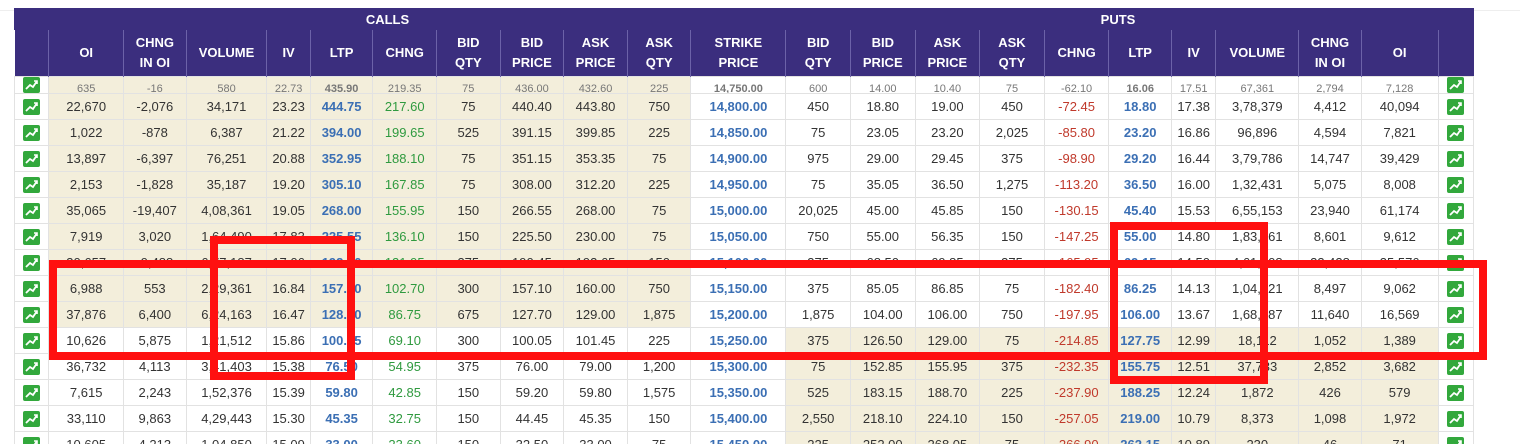 This screenshot has height=444, width=1520. What do you see at coordinates (1399, 314) in the screenshot?
I see `put-oi-cell: 16,569` at bounding box center [1399, 314].